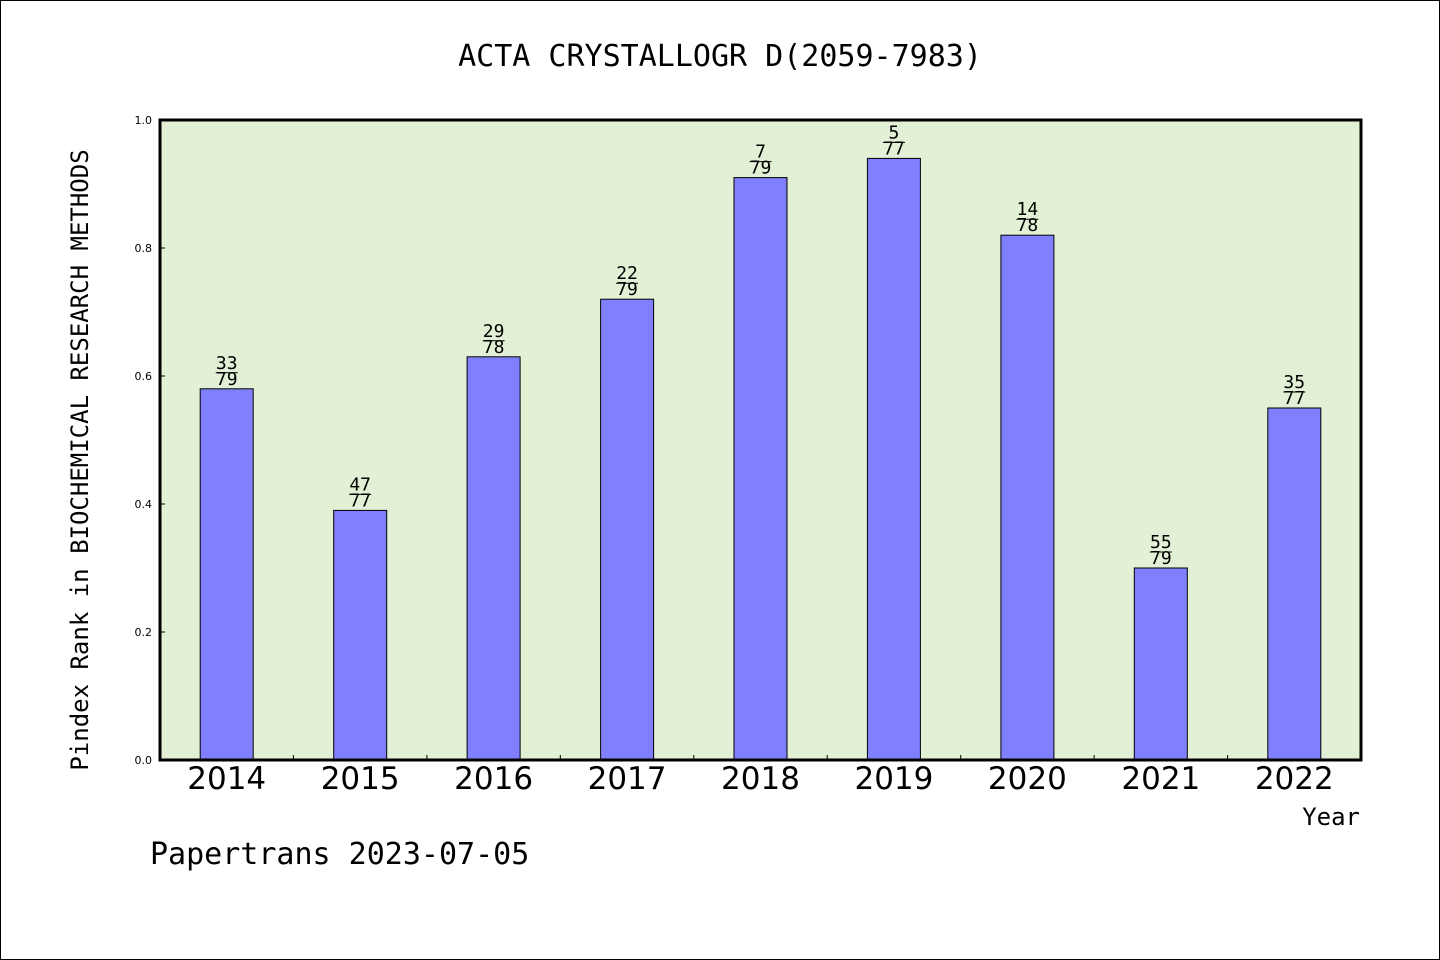 This screenshot has width=1440, height=960. Describe the element at coordinates (226, 779) in the screenshot. I see `x-tick-label-2014: 2014` at that location.